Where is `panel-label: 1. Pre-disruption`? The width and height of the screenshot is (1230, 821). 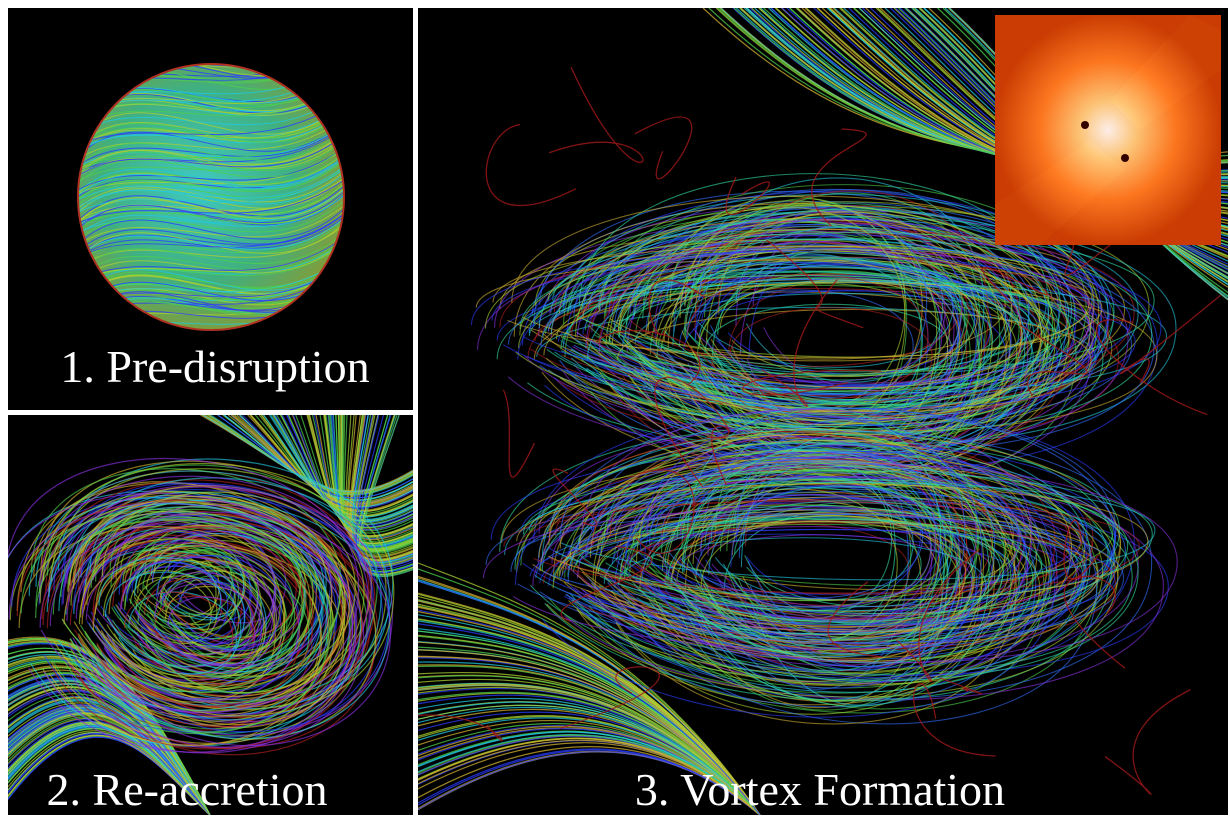
panel-label: 1. Pre-disruption is located at coordinates (214, 366).